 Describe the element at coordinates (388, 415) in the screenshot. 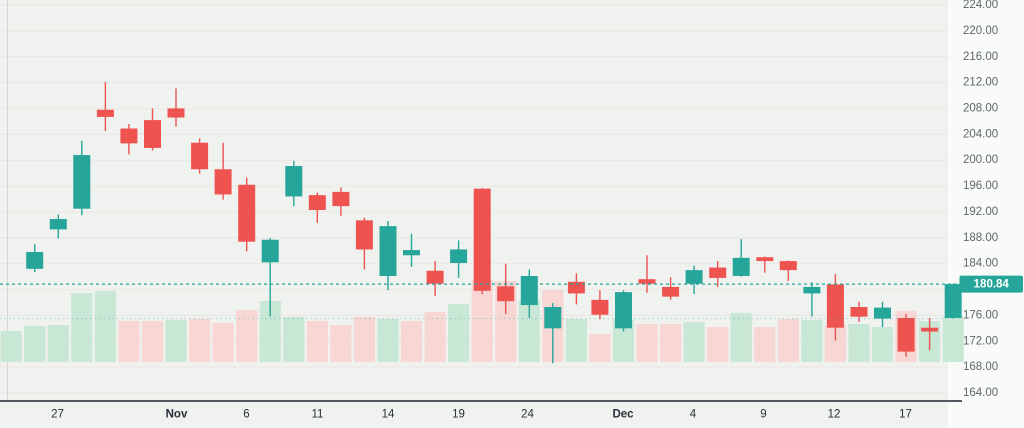

I see `time-axis-label: 14` at that location.